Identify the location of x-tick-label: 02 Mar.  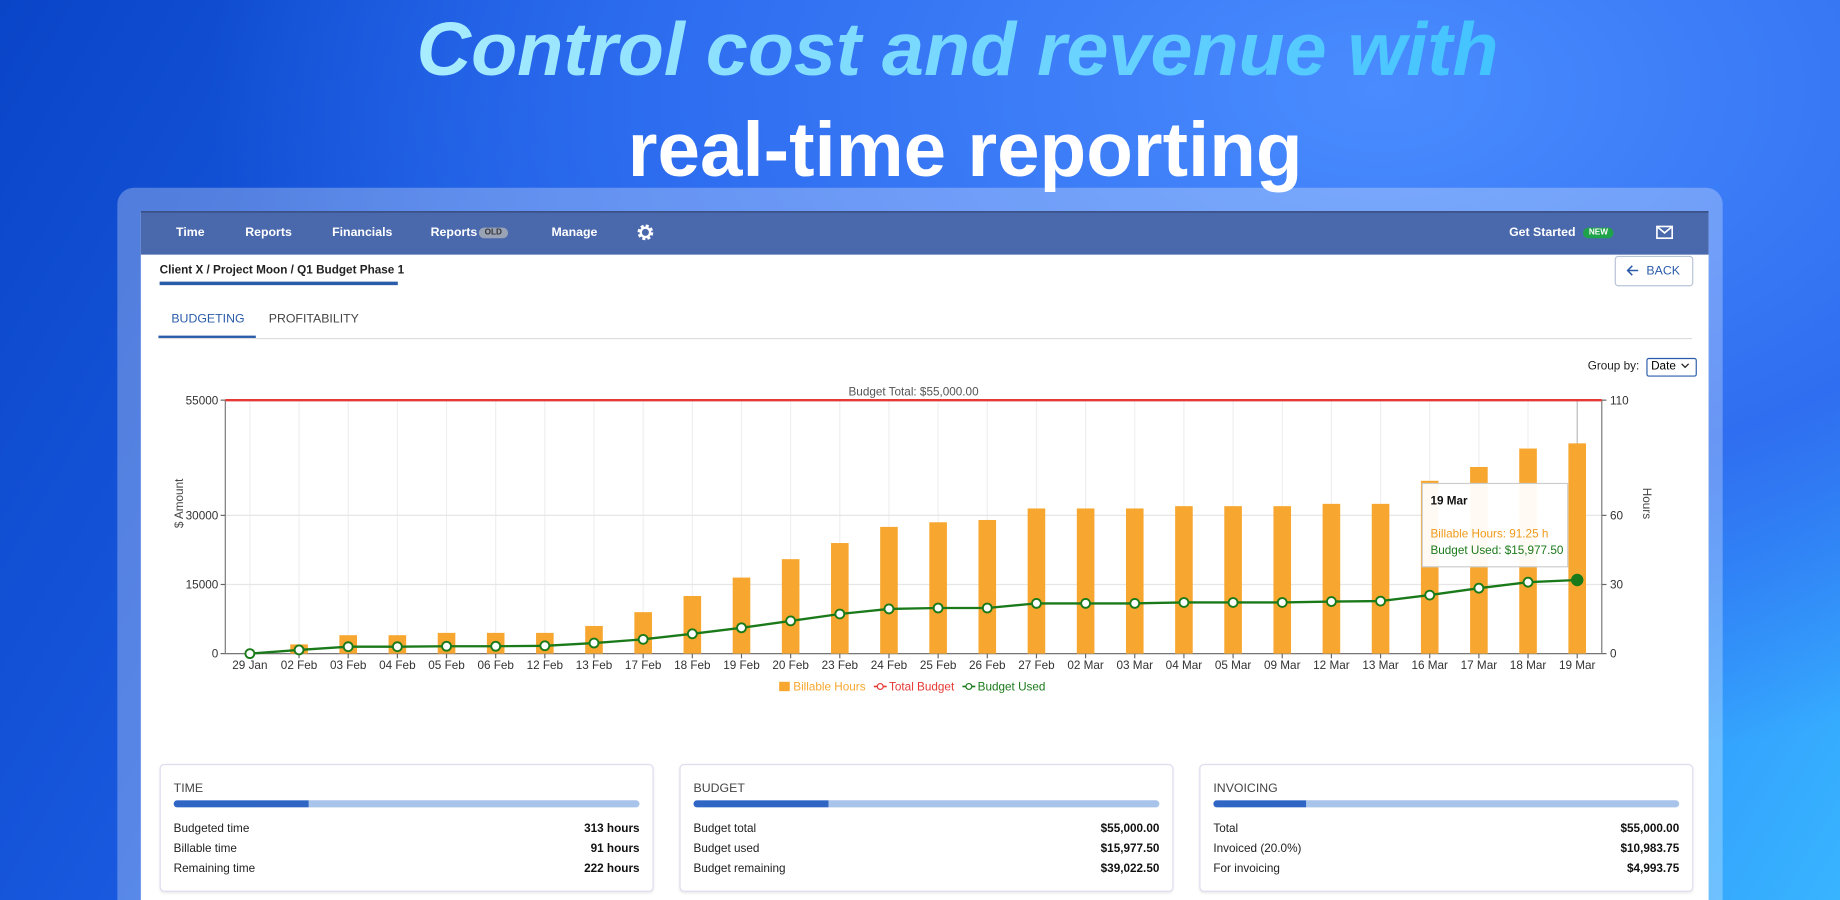
(1085, 665).